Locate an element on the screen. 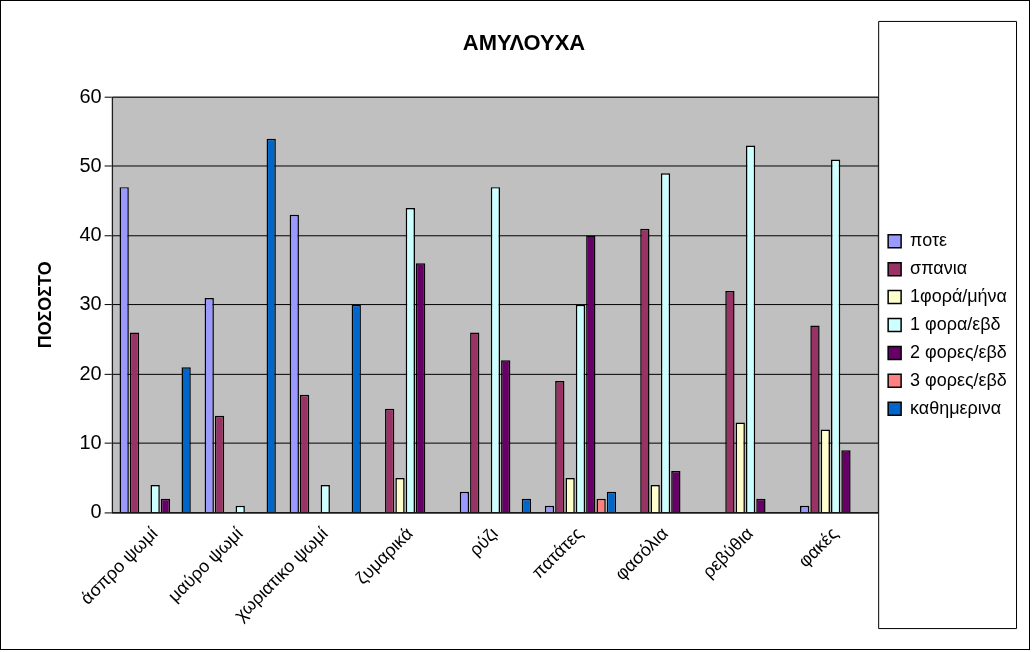 The image size is (1032, 652). legend-label: σπανια is located at coordinates (939, 268).